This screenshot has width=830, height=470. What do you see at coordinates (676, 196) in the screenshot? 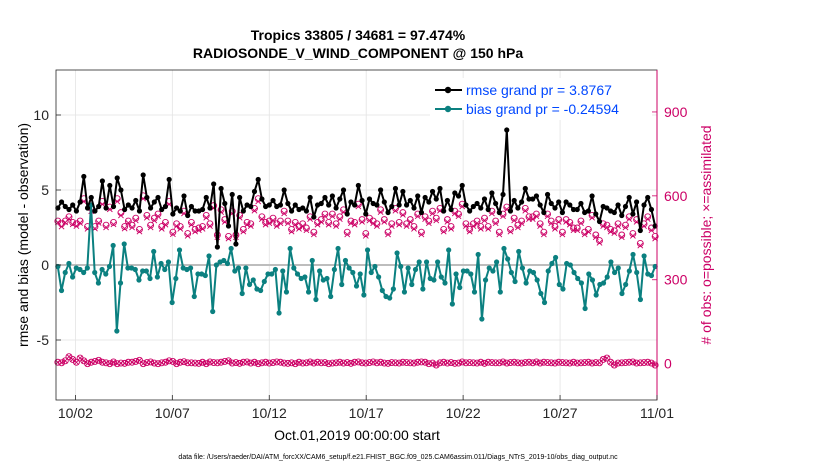
I see `y-right-tick-label: 600` at bounding box center [676, 196].